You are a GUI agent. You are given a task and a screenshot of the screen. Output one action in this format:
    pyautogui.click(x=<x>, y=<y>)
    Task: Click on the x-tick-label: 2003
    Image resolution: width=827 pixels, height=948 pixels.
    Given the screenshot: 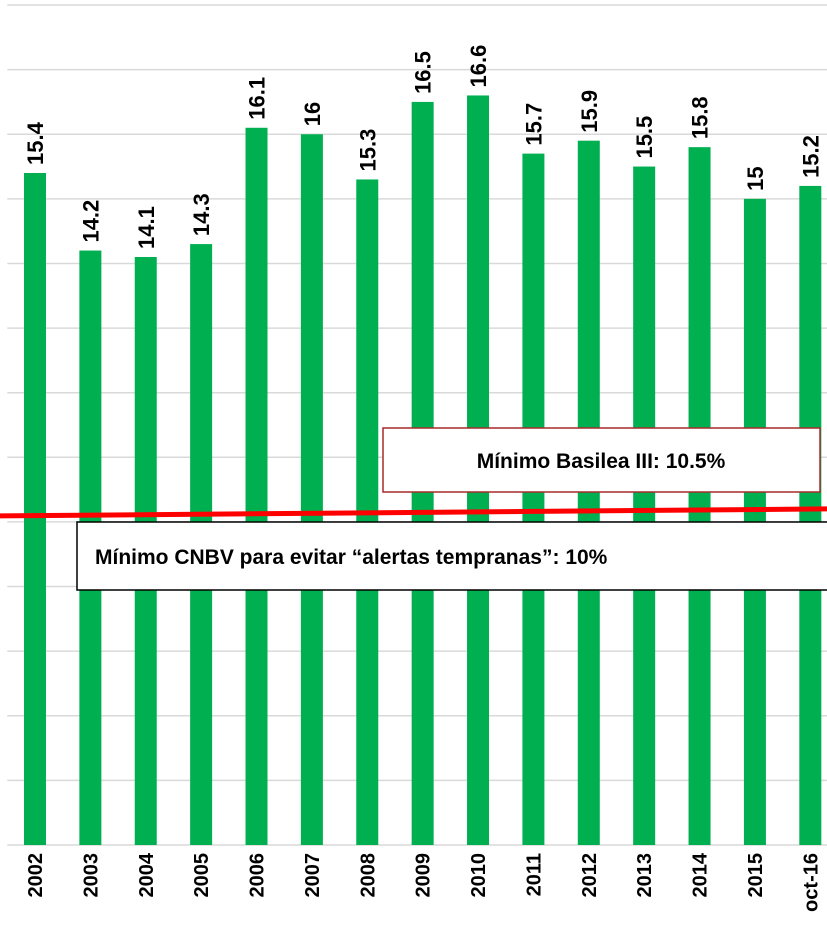 What is the action you would take?
    pyautogui.click(x=91, y=875)
    